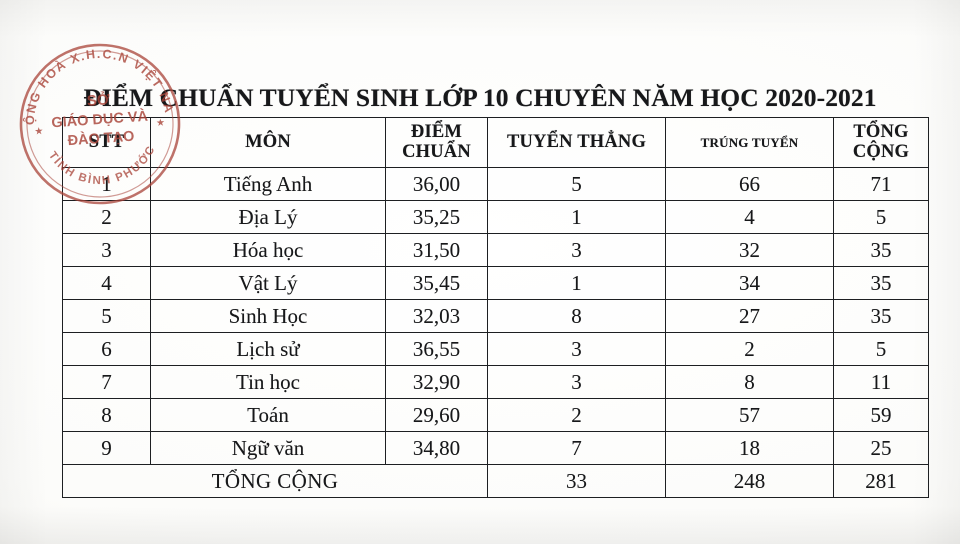 The width and height of the screenshot is (960, 544). Describe the element at coordinates (268, 283) in the screenshot. I see `cell-subject: Vật Lý` at that location.